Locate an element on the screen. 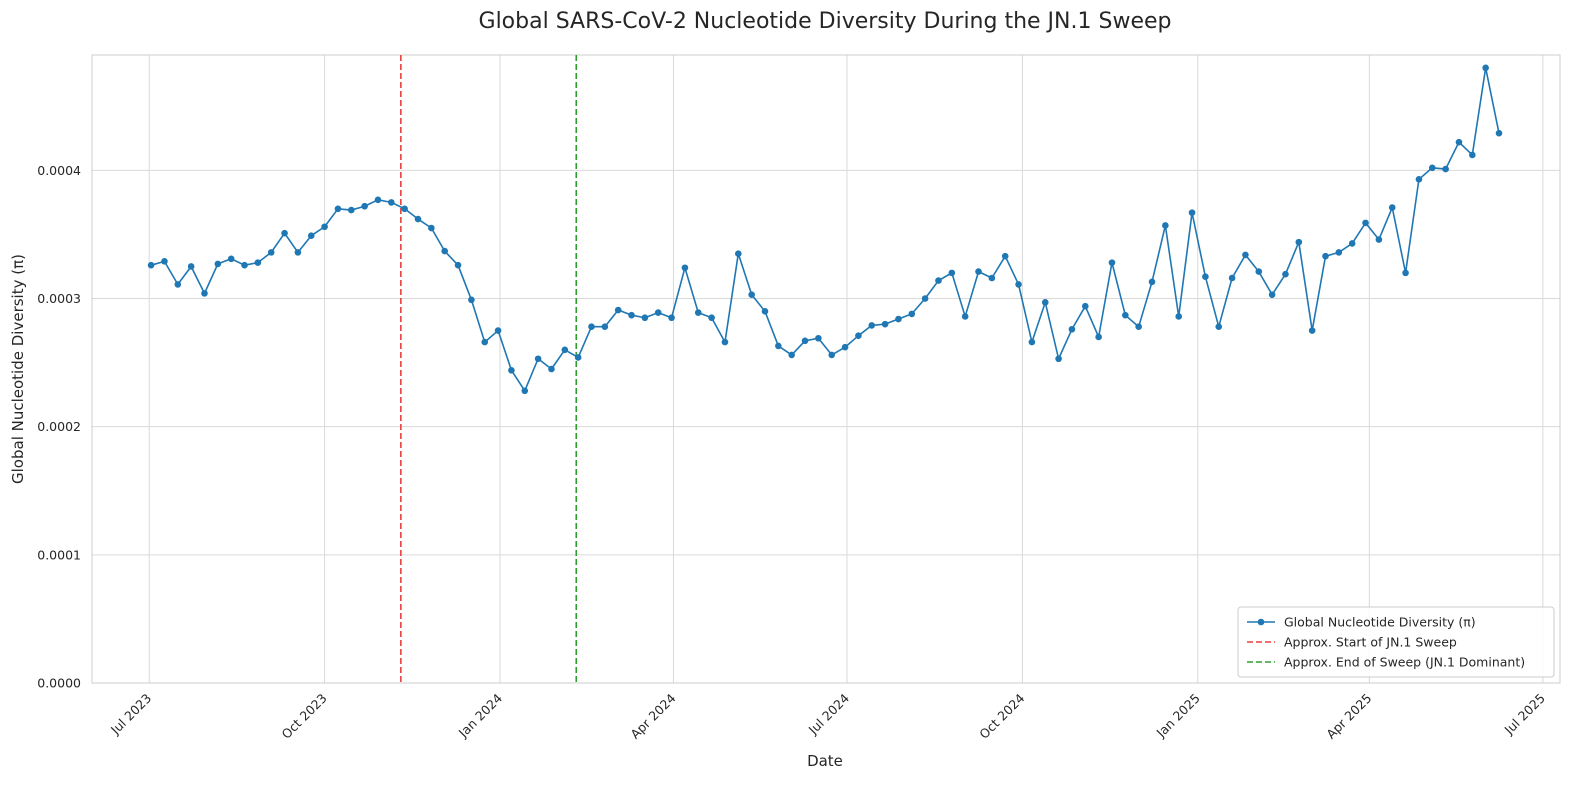 The width and height of the screenshot is (1589, 789). y-axis-ticks: 0.0000 0.0001 0.0002 0.0003 0.0004 is located at coordinates (59, 427).